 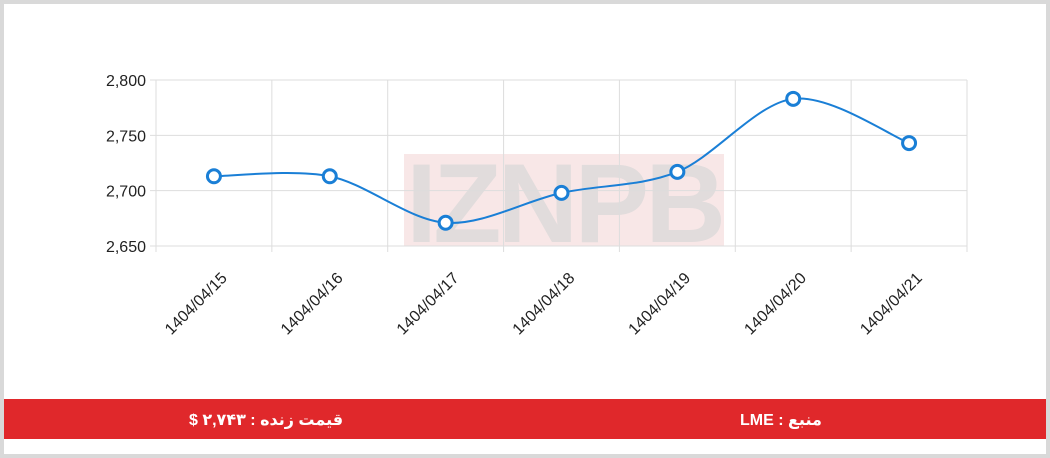 I want to click on x-tick-label: 1404/04/18, so click(x=544, y=304).